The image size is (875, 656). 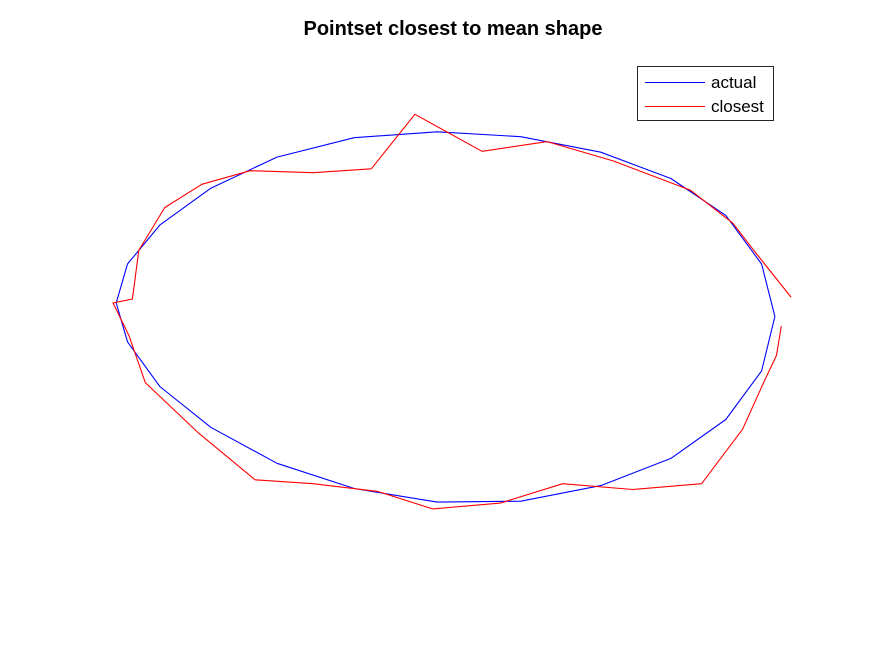 I want to click on legend-label-actual: actual, so click(x=734, y=82).